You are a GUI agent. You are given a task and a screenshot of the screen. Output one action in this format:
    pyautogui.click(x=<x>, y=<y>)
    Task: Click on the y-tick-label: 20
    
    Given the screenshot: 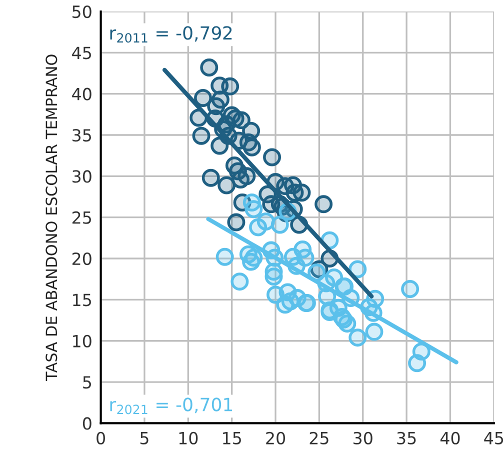 What is the action you would take?
    pyautogui.click(x=82, y=259)
    